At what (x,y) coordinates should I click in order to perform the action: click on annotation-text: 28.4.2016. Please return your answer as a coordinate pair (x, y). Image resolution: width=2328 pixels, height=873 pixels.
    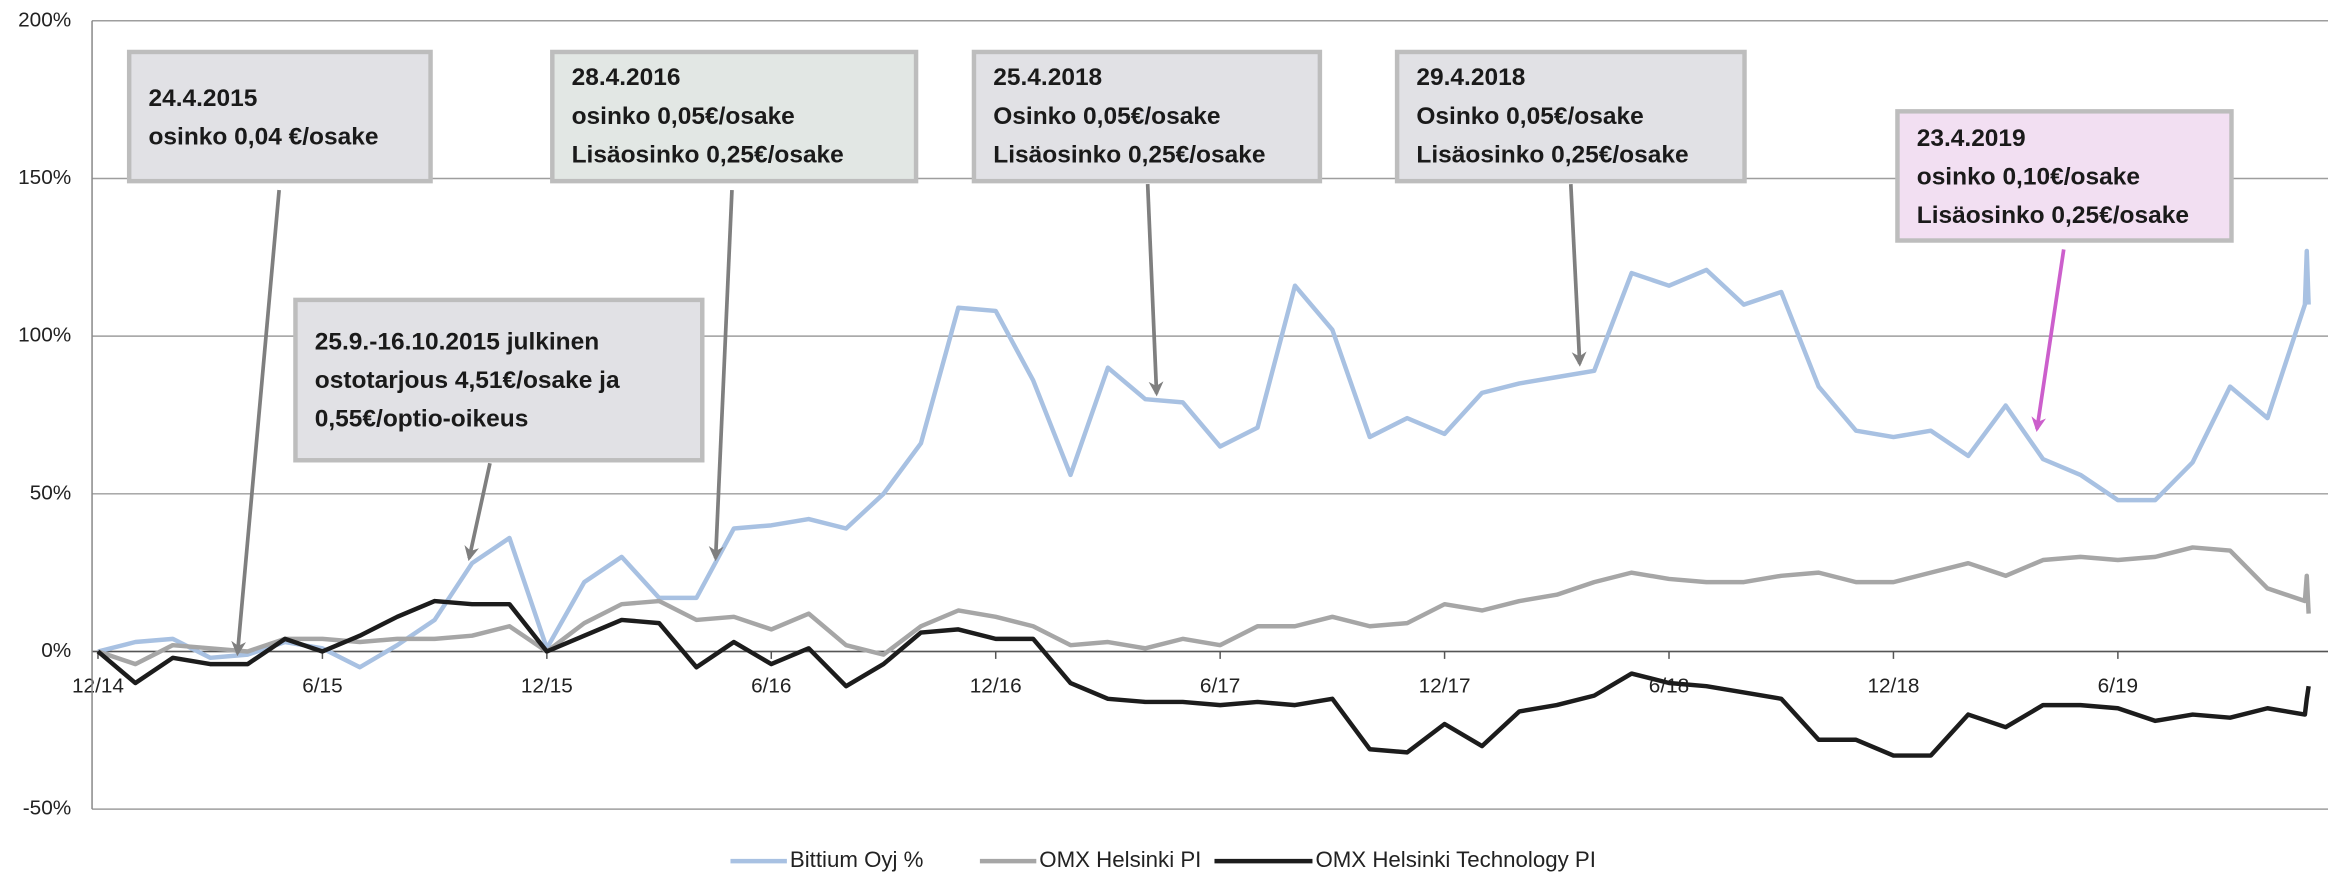
    Looking at the image, I should click on (626, 77).